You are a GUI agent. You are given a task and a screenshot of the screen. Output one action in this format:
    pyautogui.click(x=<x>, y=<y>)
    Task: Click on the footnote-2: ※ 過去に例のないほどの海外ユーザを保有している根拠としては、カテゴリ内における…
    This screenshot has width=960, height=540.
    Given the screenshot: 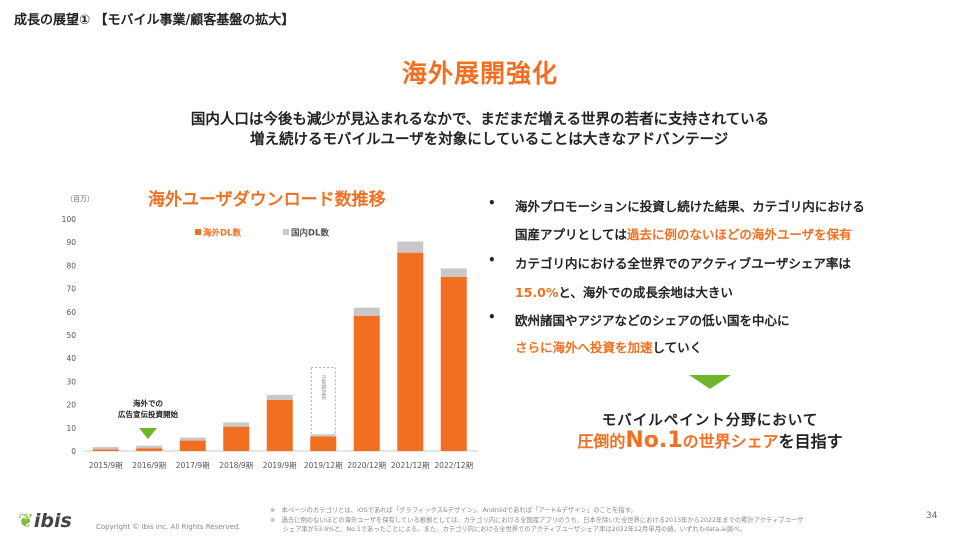 What is the action you would take?
    pyautogui.click(x=537, y=520)
    